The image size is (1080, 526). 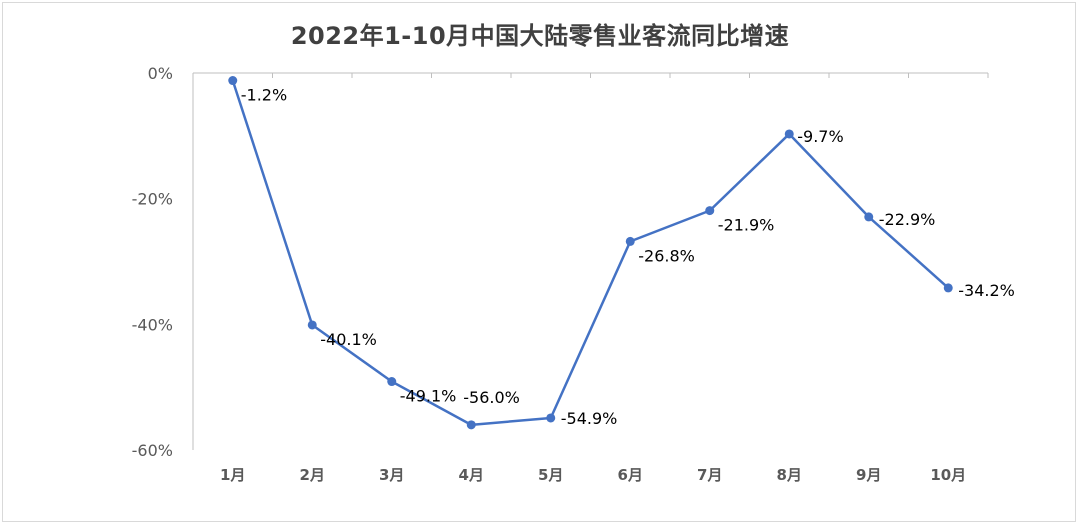 I want to click on y-tick-label: -60%, so click(x=152, y=450).